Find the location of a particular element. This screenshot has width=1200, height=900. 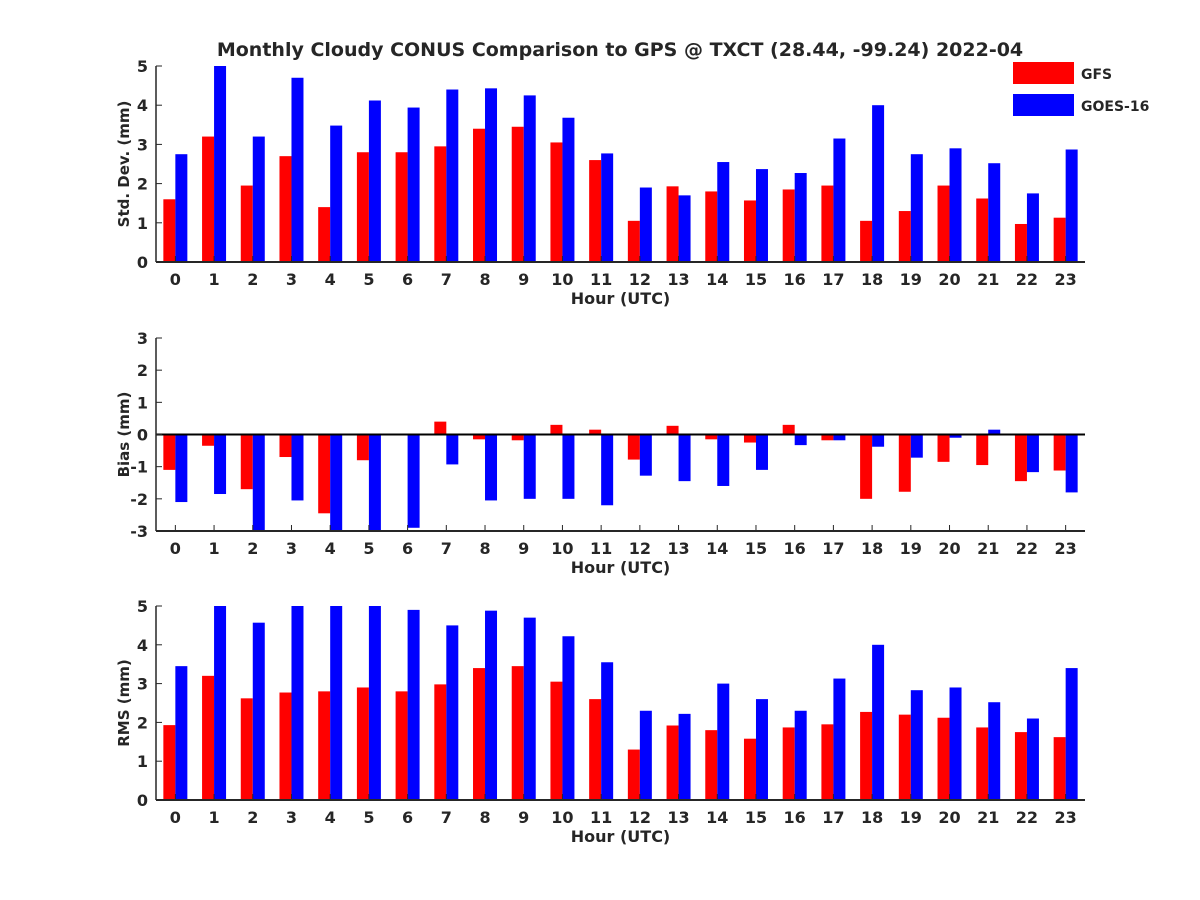

bias-x-tick-label: 12 is located at coordinates (640, 548).